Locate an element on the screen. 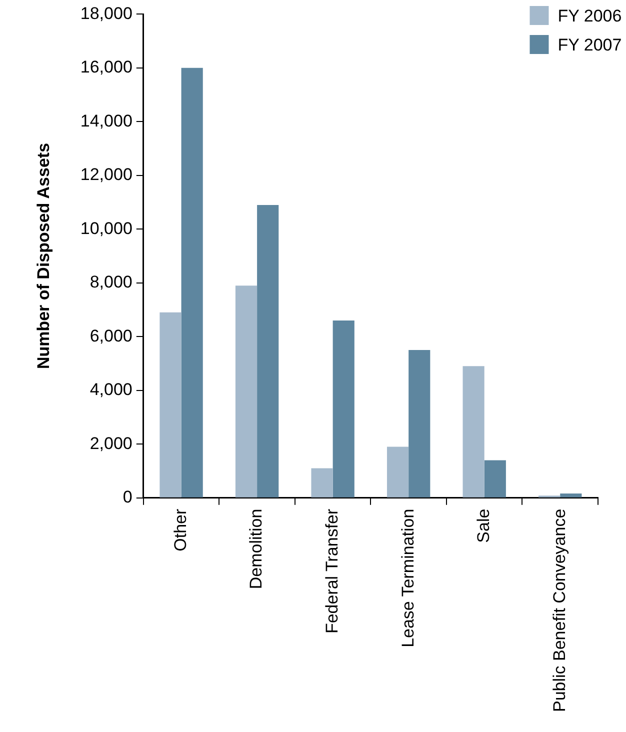  y-tick-label: 2,000 is located at coordinates (111, 443).